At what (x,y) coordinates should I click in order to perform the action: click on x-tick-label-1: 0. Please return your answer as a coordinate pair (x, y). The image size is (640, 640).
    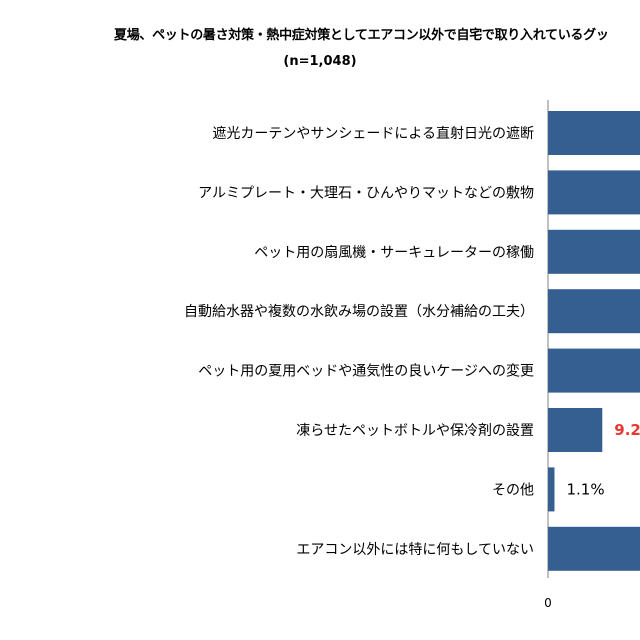
    Looking at the image, I should click on (548, 603).